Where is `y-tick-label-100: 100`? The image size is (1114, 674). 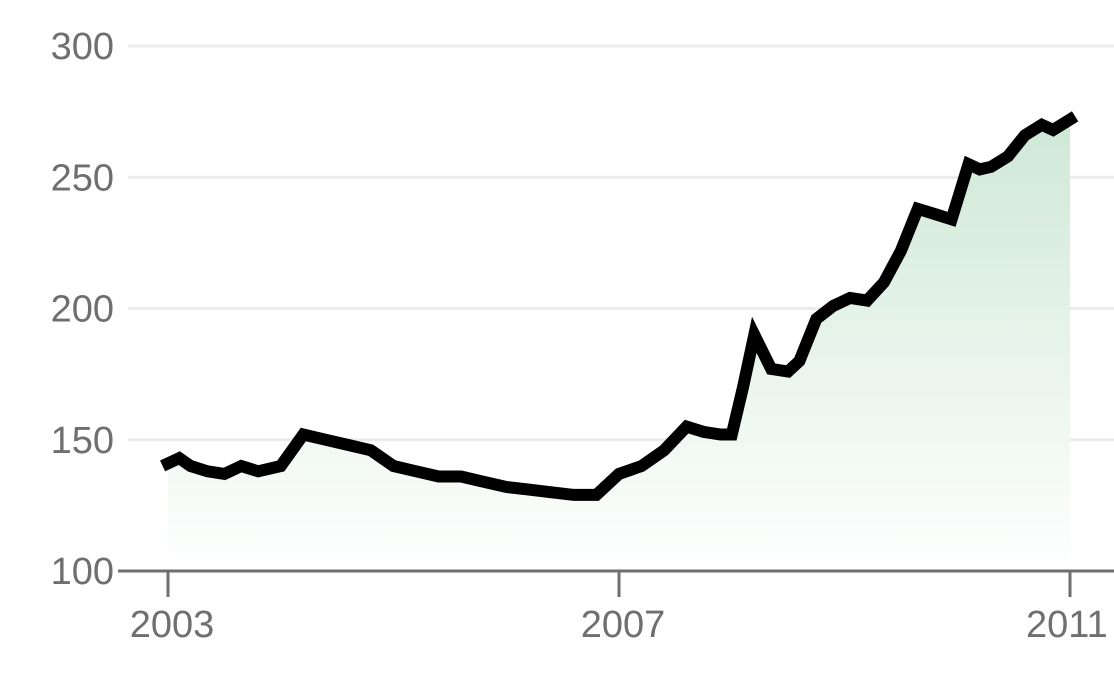
y-tick-label-100: 100 is located at coordinates (82, 572).